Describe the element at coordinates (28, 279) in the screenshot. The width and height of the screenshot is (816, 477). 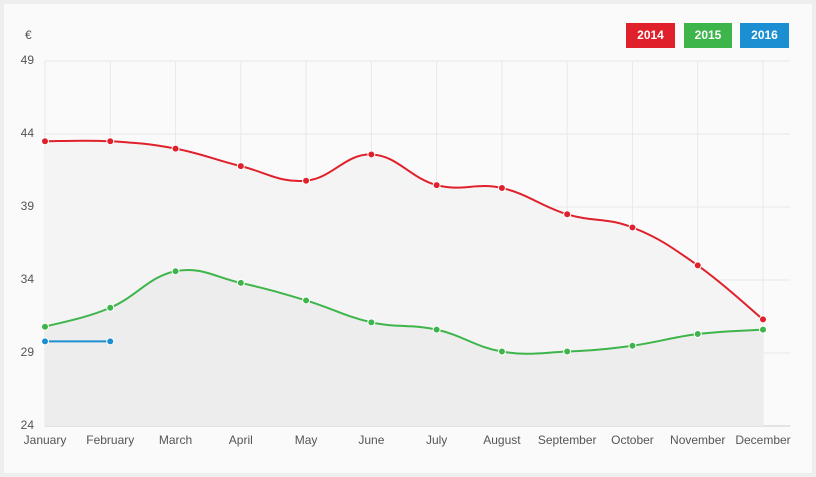
I see `y-tick-label: 34` at that location.